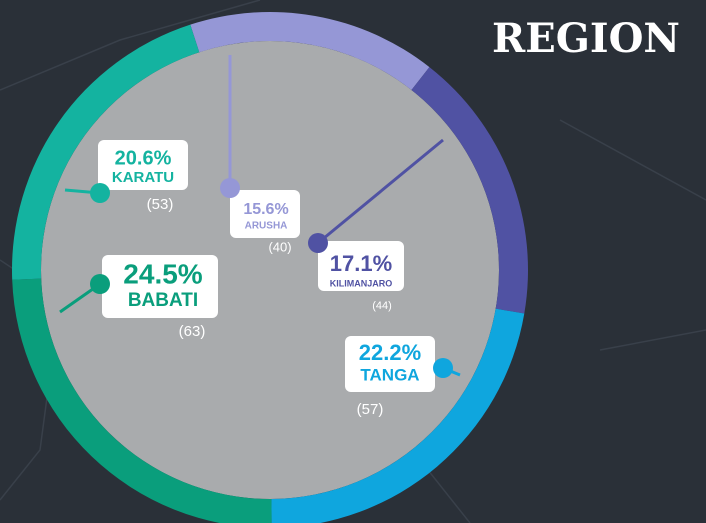 The image size is (706, 523). Describe the element at coordinates (265, 209) in the screenshot. I see `percent-label: 15.6%` at that location.